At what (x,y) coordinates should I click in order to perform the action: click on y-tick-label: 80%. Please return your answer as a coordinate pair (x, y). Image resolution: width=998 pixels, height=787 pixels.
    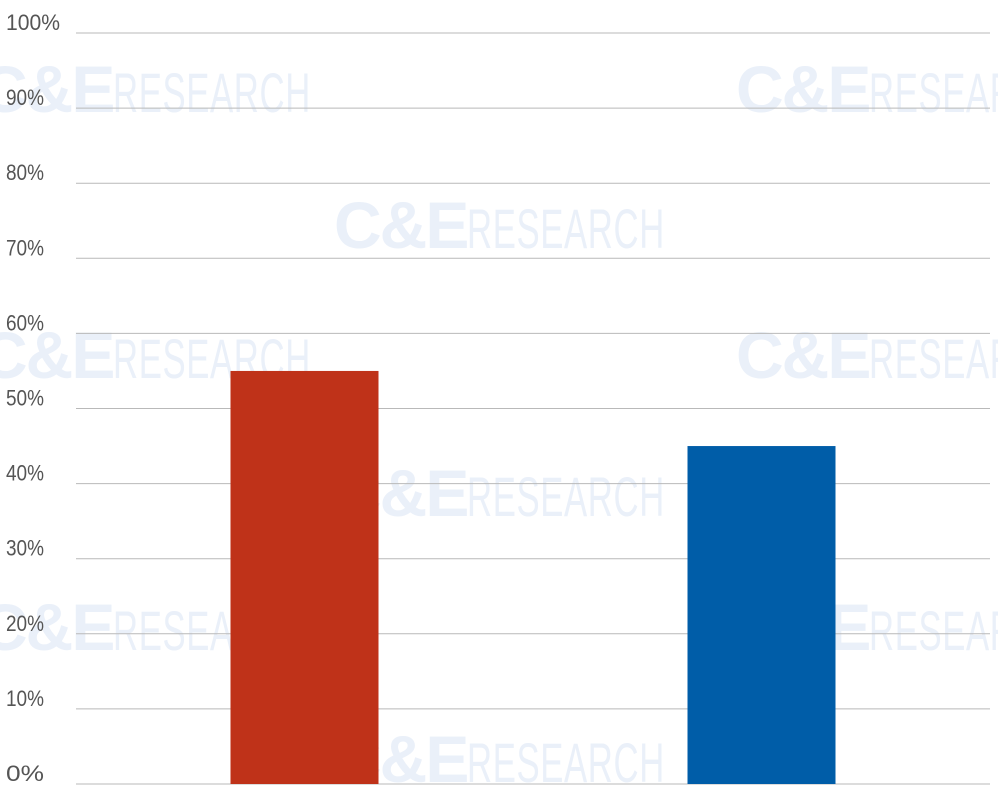
    Looking at the image, I should click on (25, 172).